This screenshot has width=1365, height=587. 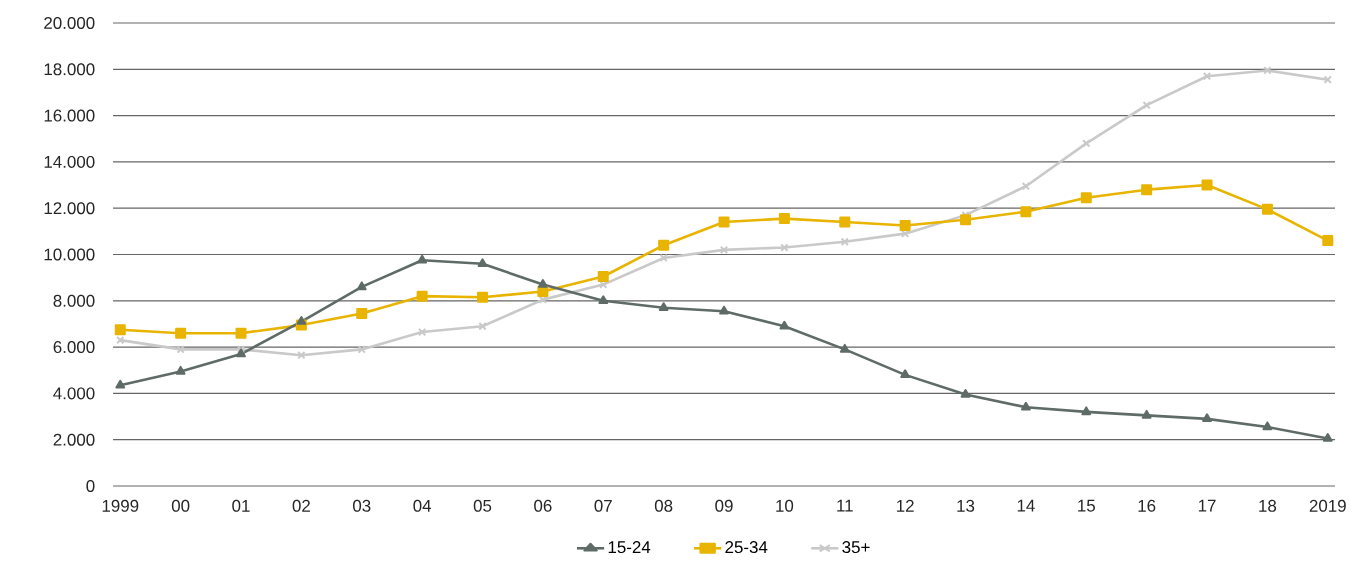 What do you see at coordinates (845, 505) in the screenshot?
I see `x-tick-label: 11` at bounding box center [845, 505].